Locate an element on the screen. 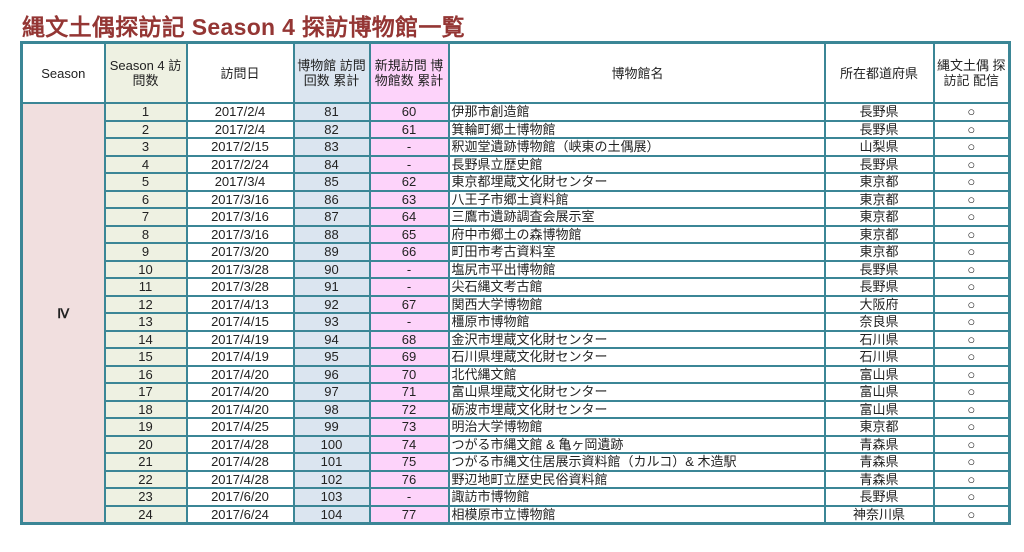 The image size is (1024, 552). visit-date-cell: 2017/3/28 is located at coordinates (240, 269).